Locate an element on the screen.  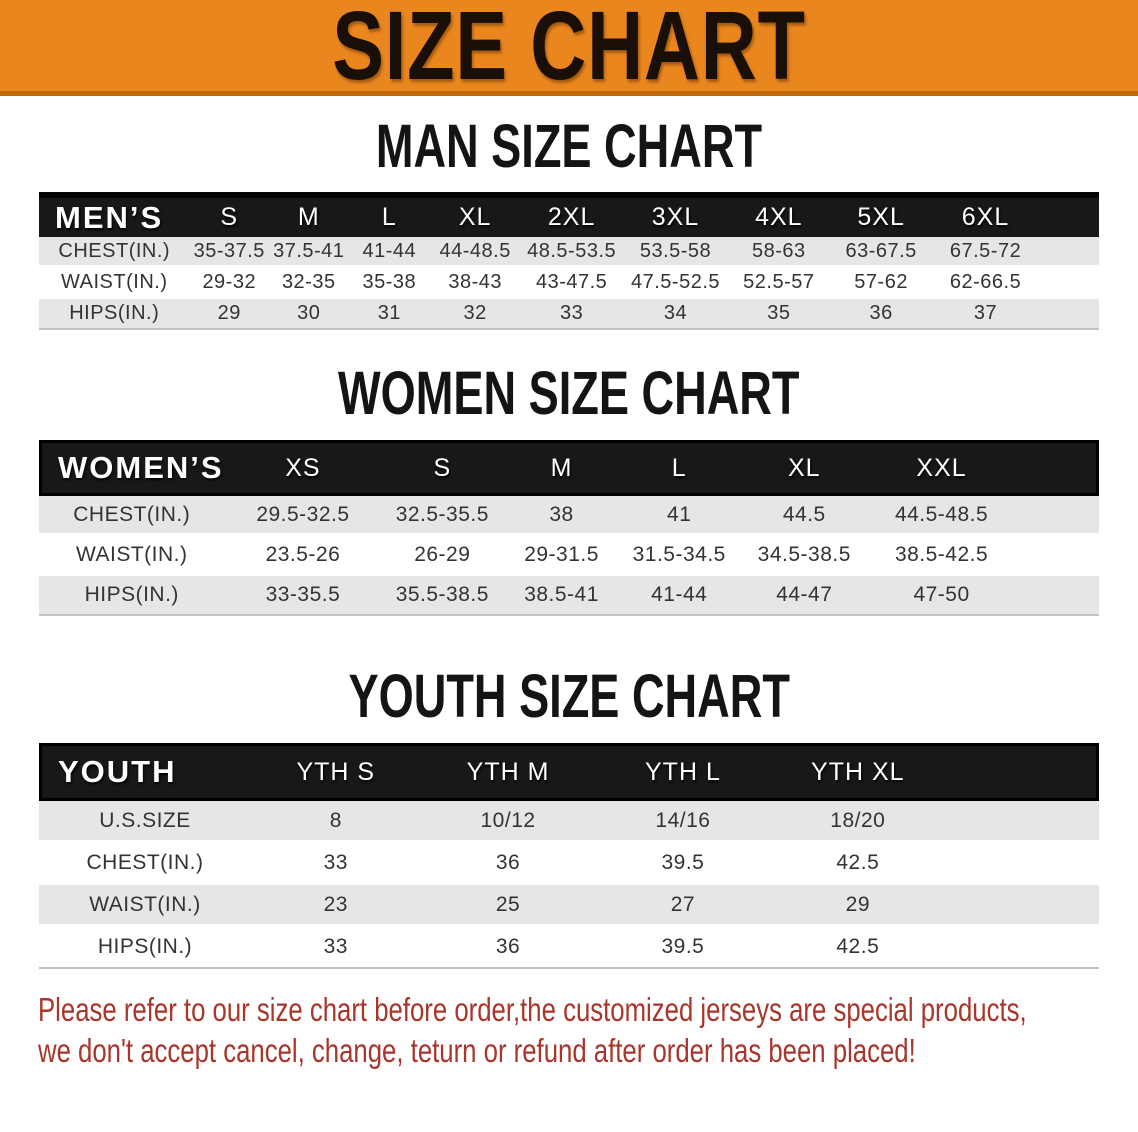
size-column-header: YTH XL is located at coordinates (858, 772).